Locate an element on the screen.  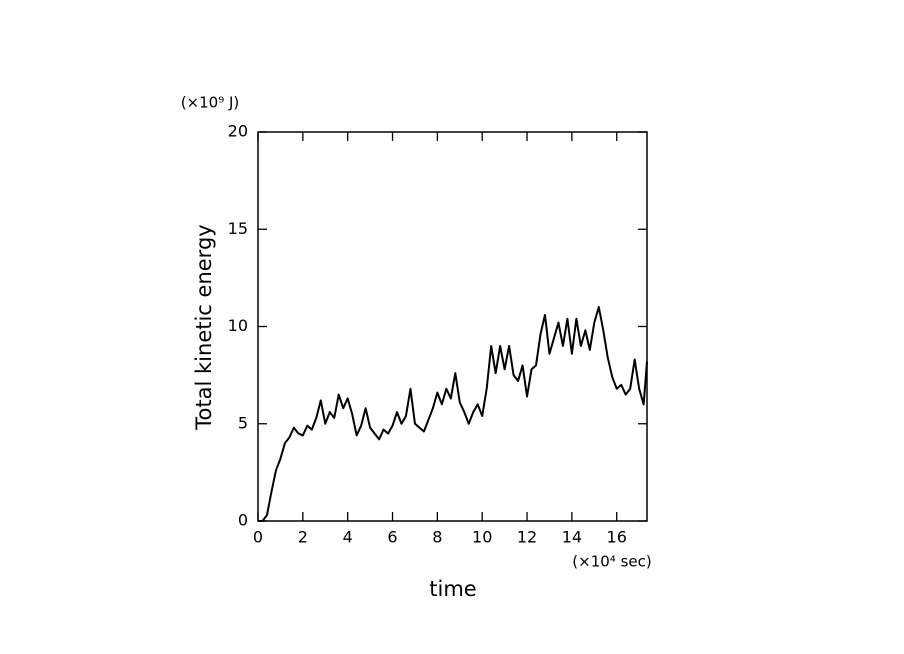
y-unit: (×10⁹ J) is located at coordinates (210, 103).